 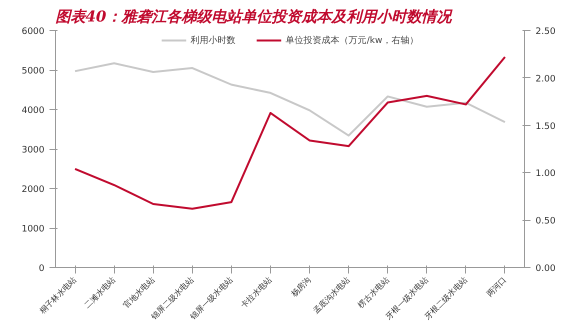 What do you see at coordinates (100, 292) in the screenshot?
I see `x-tick-label: 二滩水电站` at bounding box center [100, 292].